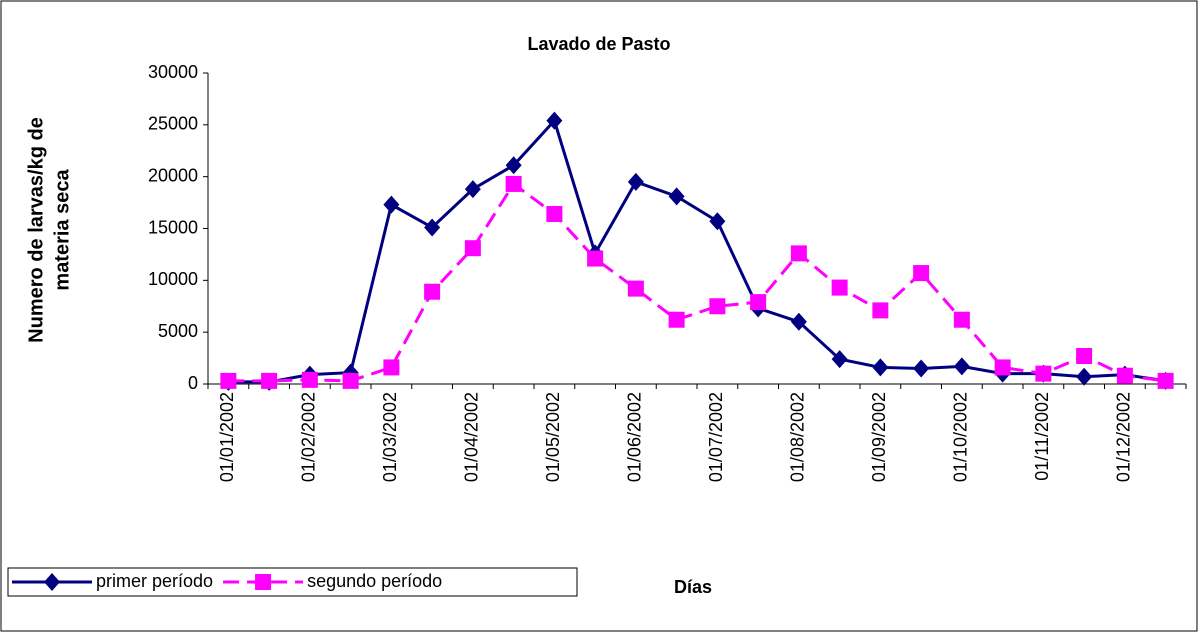 The width and height of the screenshot is (1199, 638). What do you see at coordinates (178, 331) in the screenshot?
I see `y-tick-label: 5000` at bounding box center [178, 331].